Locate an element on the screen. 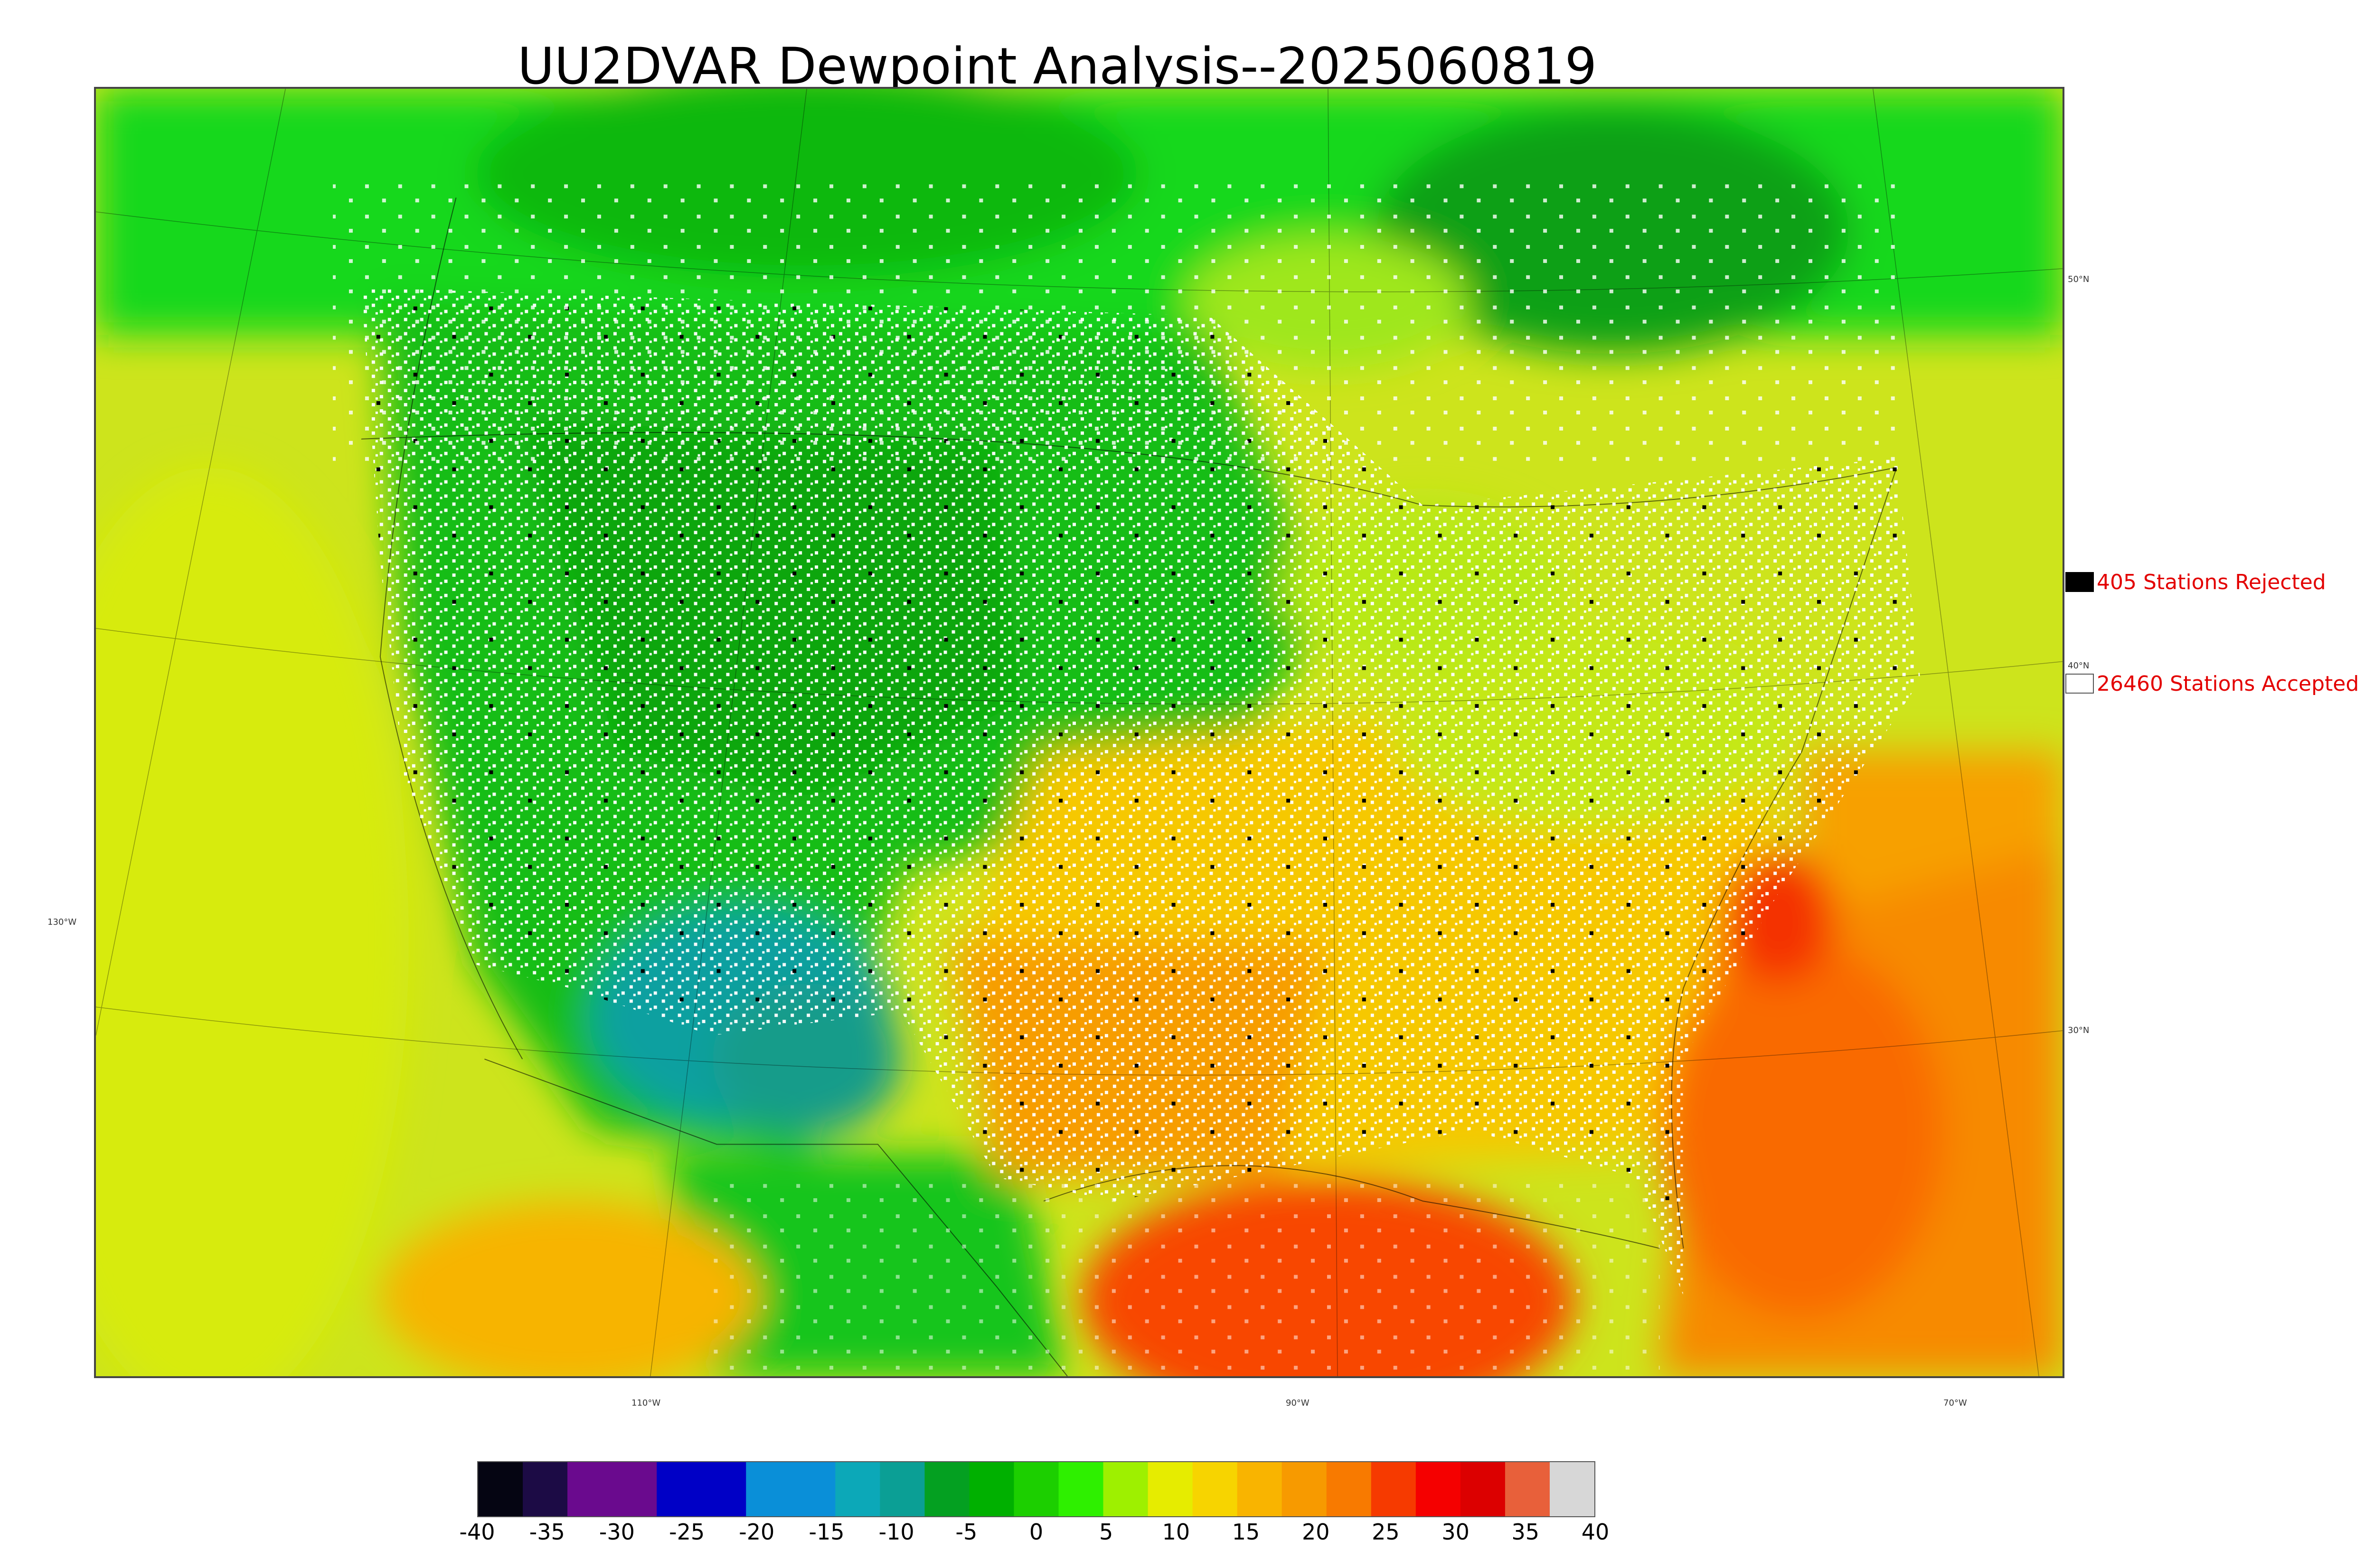 The image size is (2374, 1568). colorbar is located at coordinates (1036, 1489).